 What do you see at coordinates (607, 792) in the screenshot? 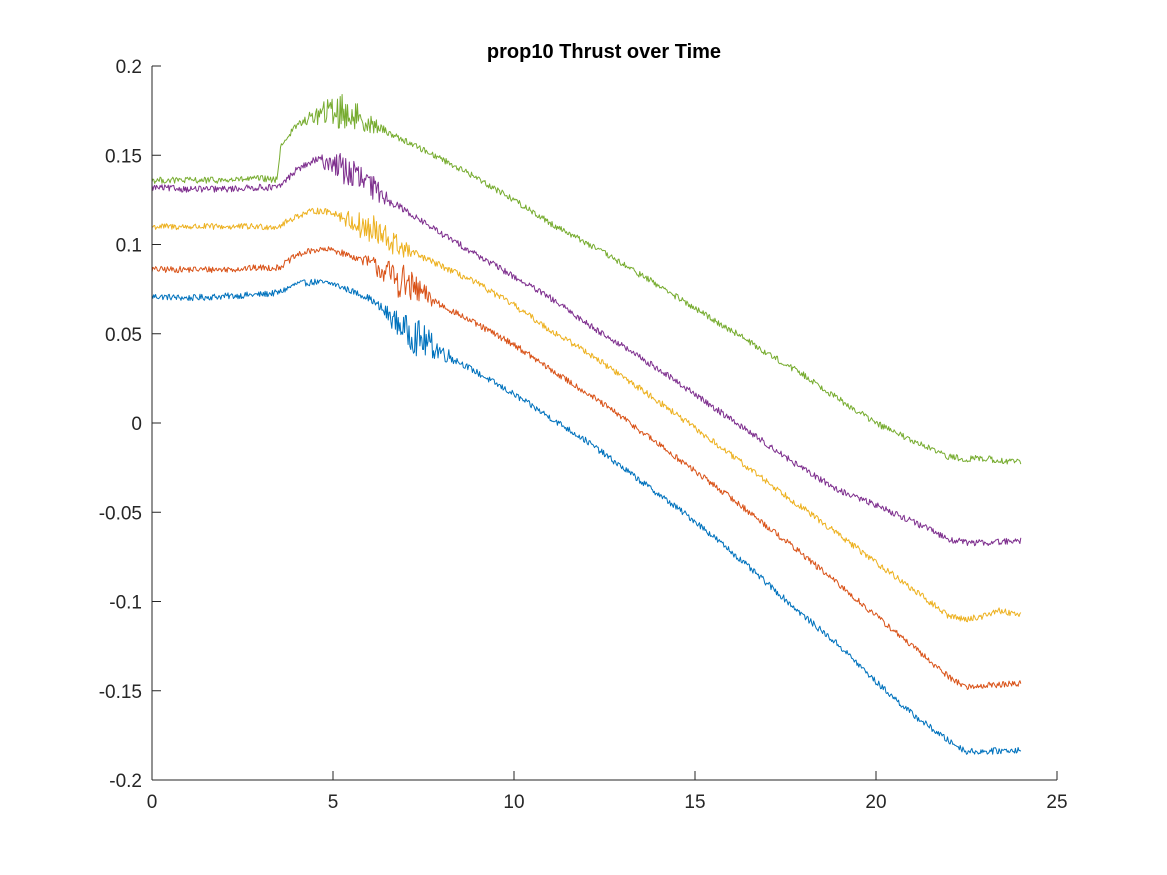
I see `x-axis: 0 5 10 15 20 25` at bounding box center [607, 792].